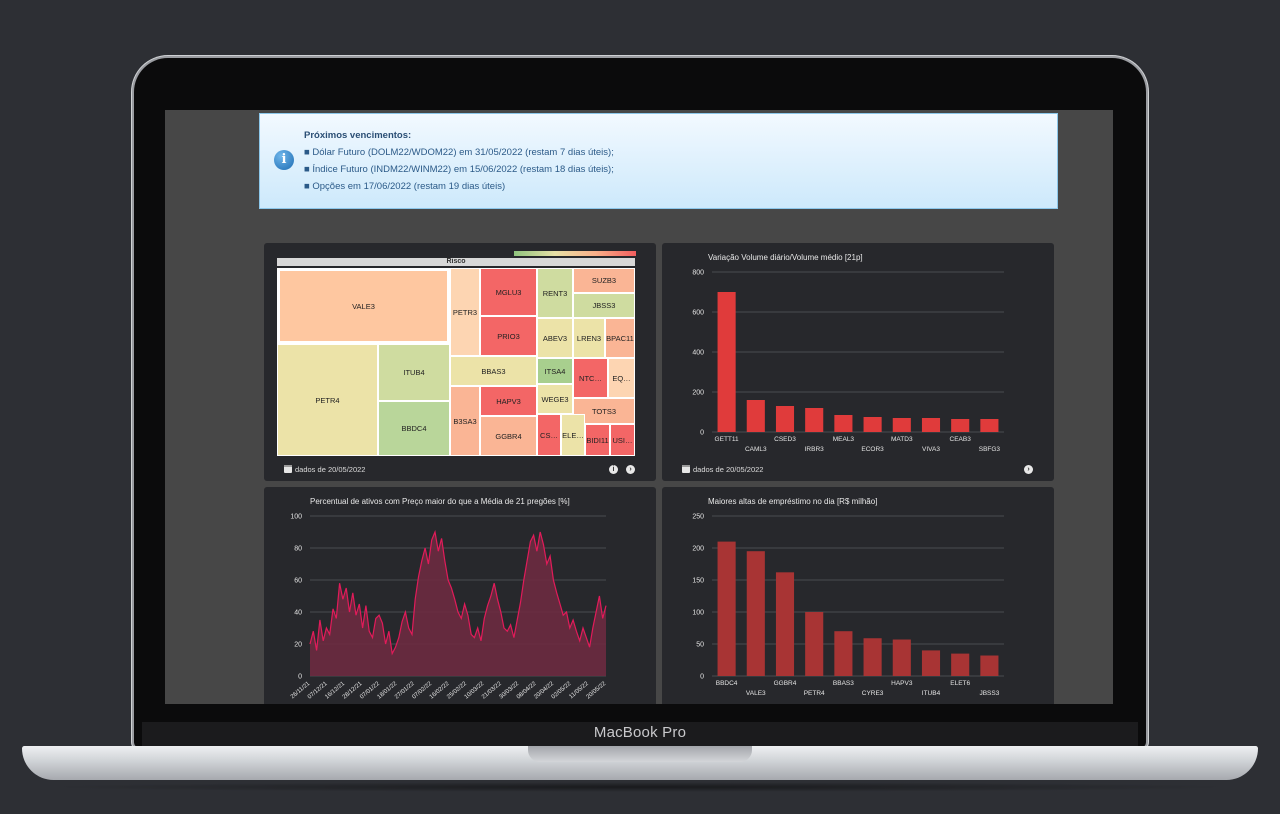  Describe the element at coordinates (989, 693) in the screenshot. I see `x-tick-label: JBSS3` at that location.